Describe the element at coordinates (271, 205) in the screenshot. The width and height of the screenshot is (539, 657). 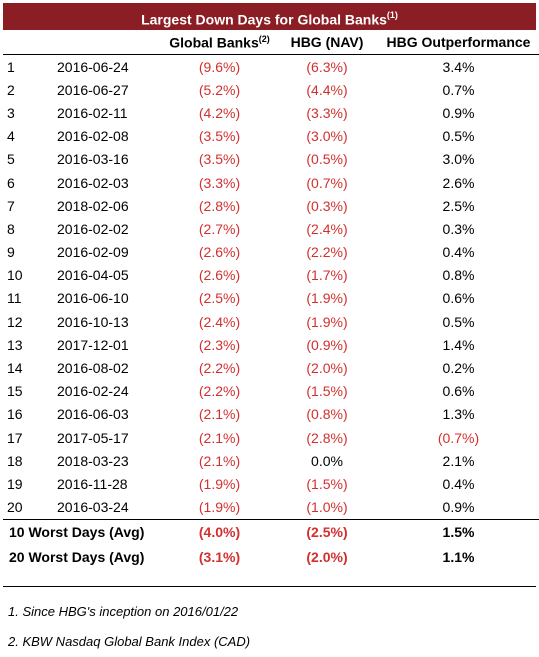
I see `table-row: 7 2018-02-06 (2.8%) (0.3%) 2.5%` at that location.